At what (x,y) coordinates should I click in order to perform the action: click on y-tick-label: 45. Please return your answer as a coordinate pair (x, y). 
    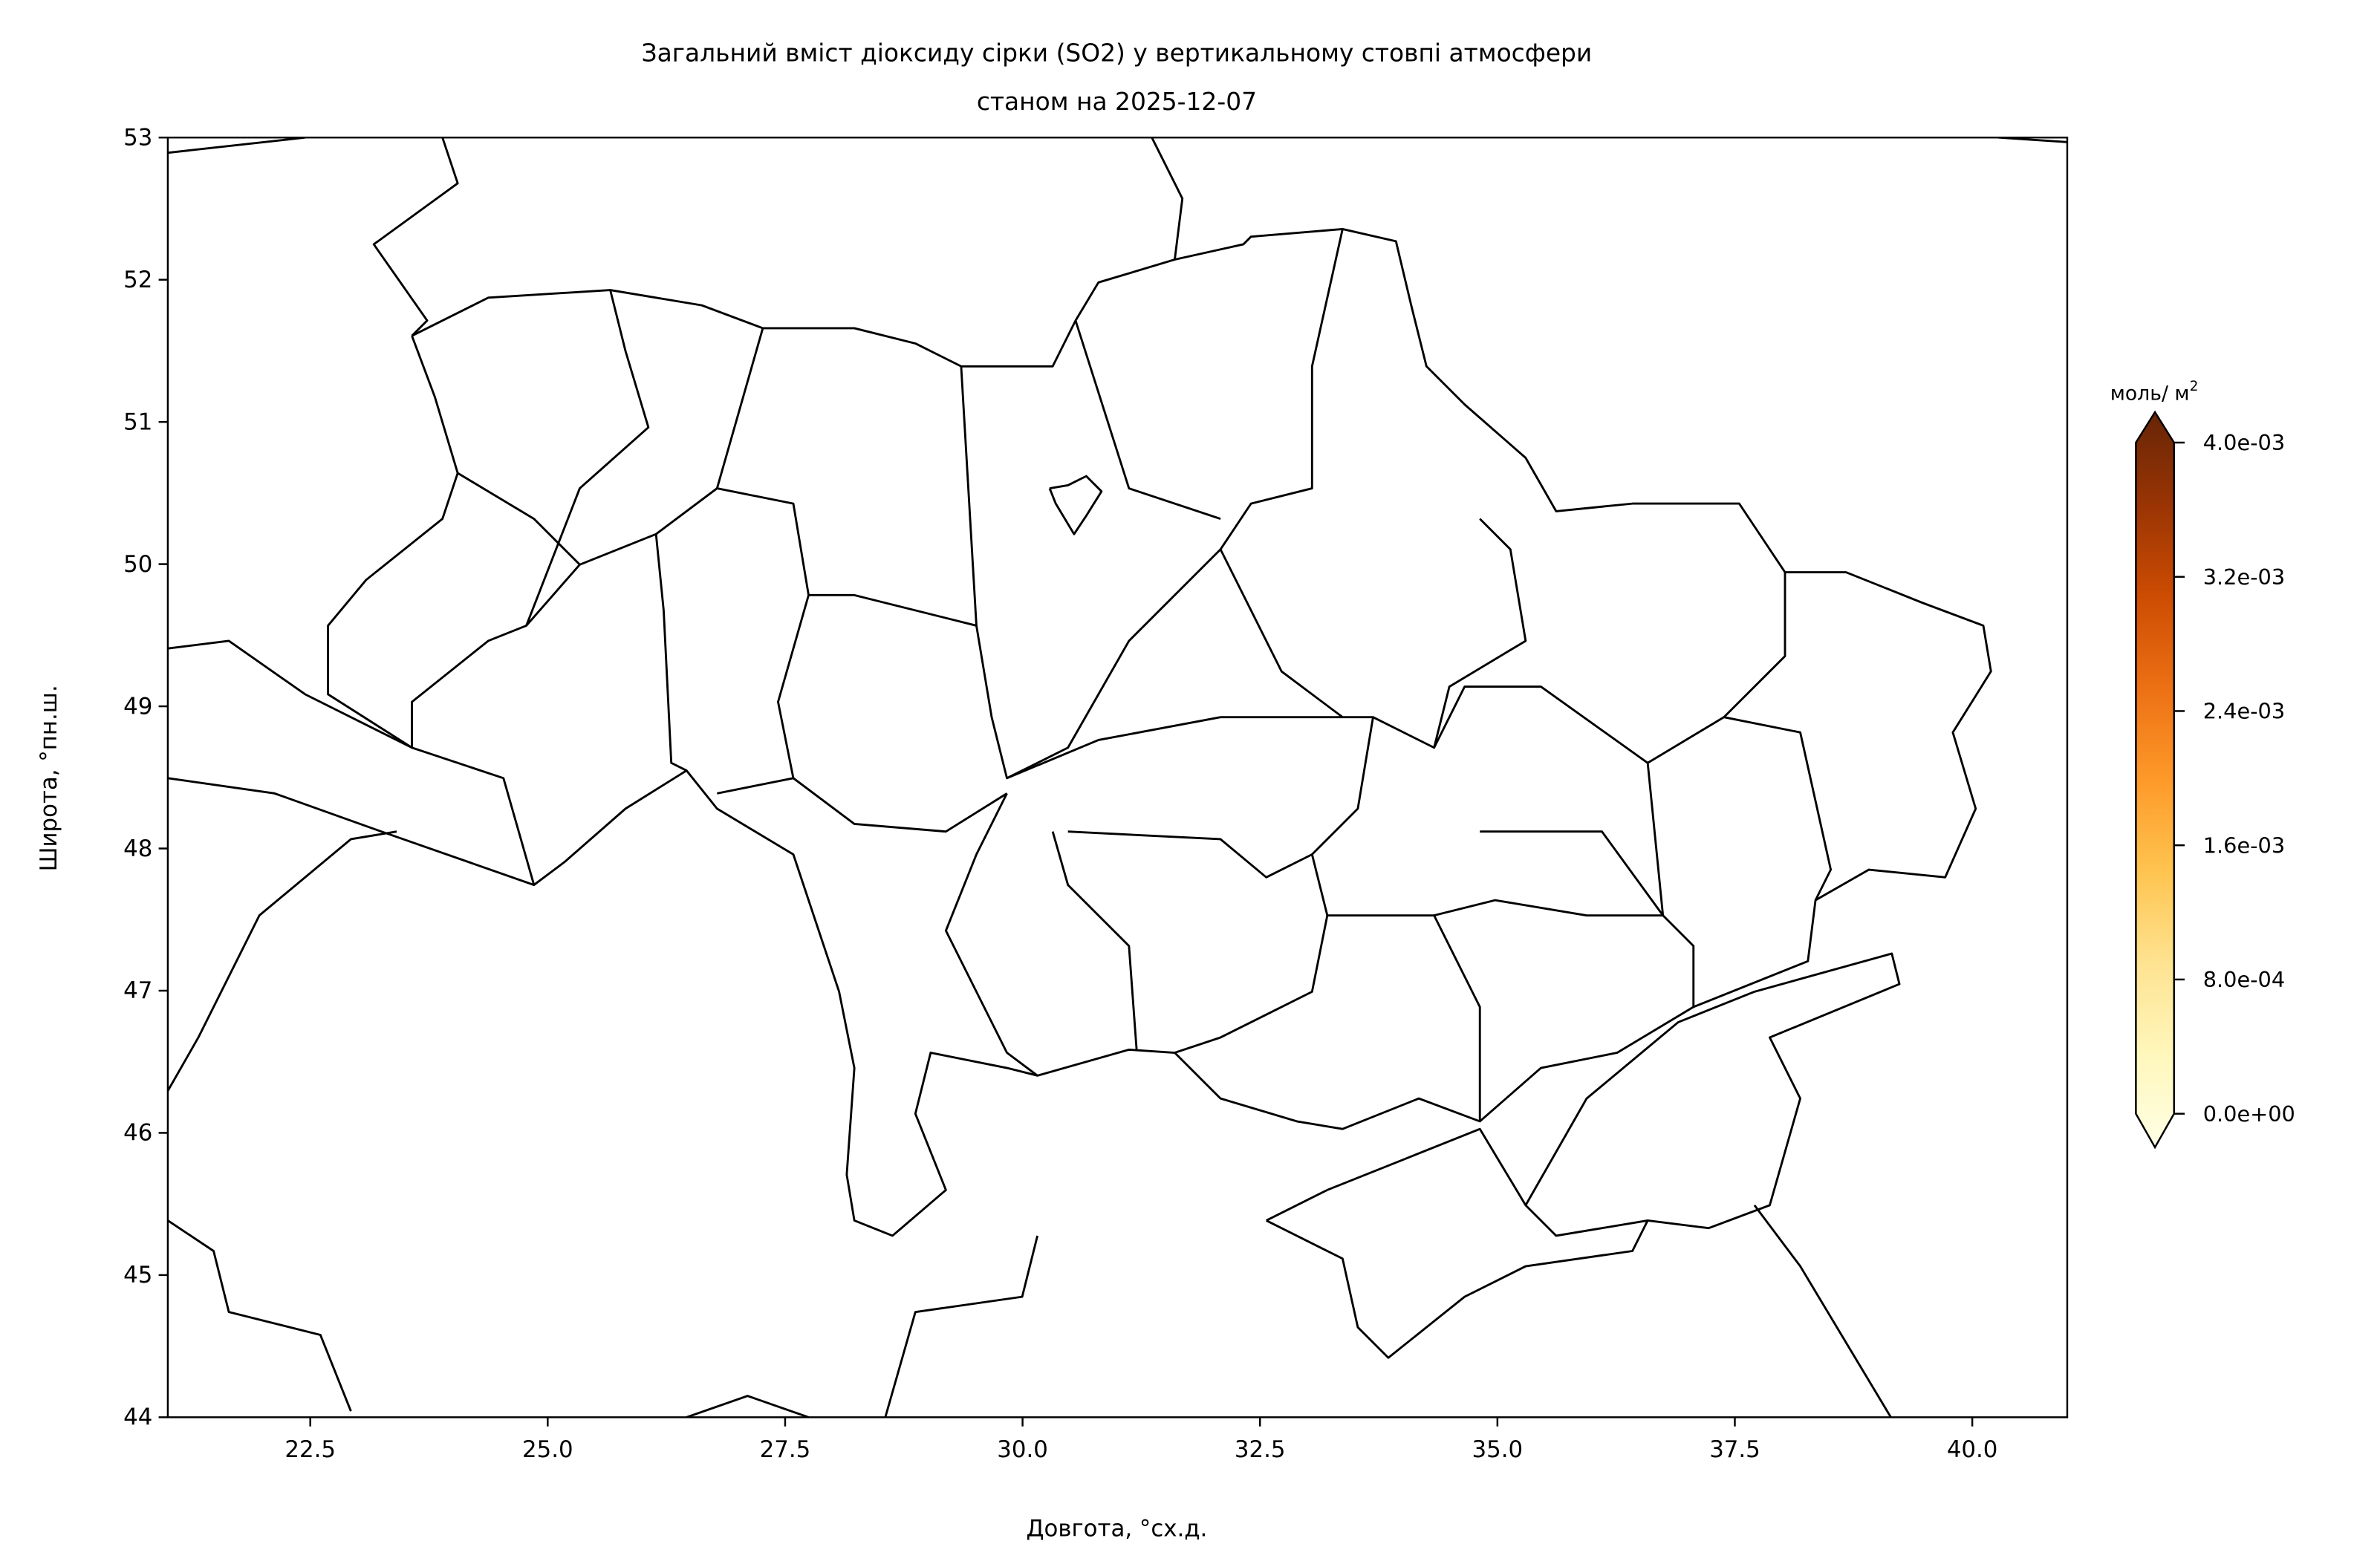
    Looking at the image, I should click on (138, 1275).